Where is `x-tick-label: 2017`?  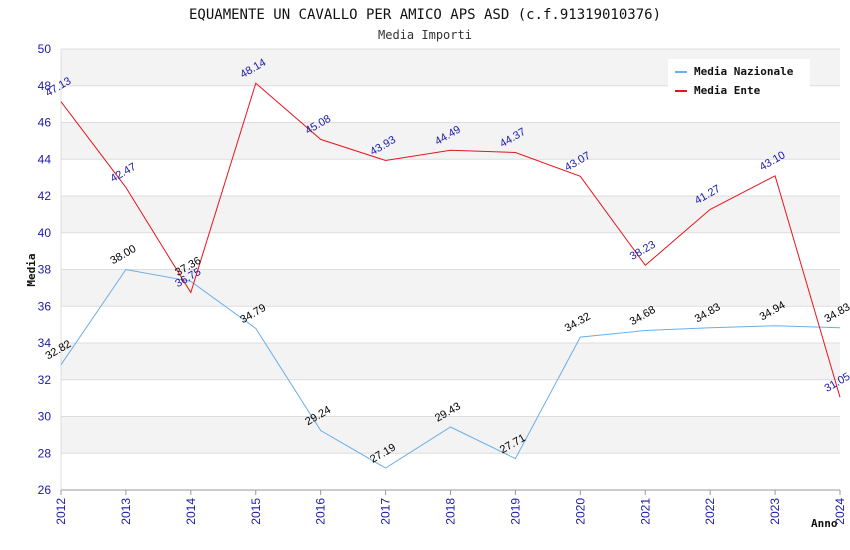
x-tick-label: 2017 is located at coordinates (386, 511).